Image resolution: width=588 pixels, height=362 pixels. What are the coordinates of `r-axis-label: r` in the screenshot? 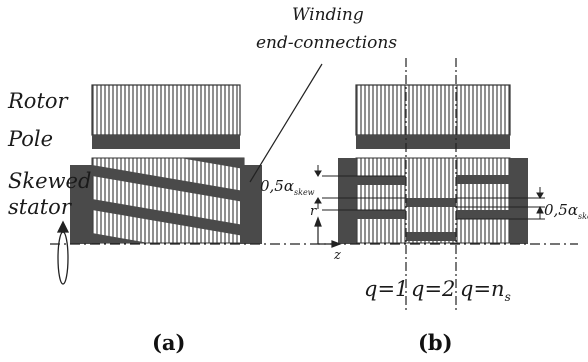 It's located at (313, 211).